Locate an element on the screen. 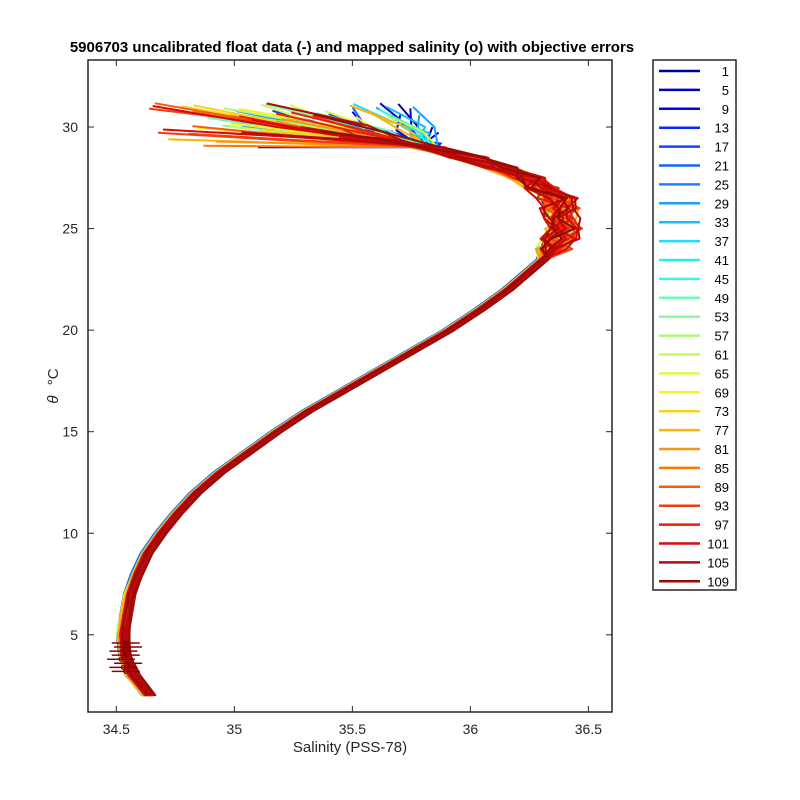  legend-box is located at coordinates (694, 325).